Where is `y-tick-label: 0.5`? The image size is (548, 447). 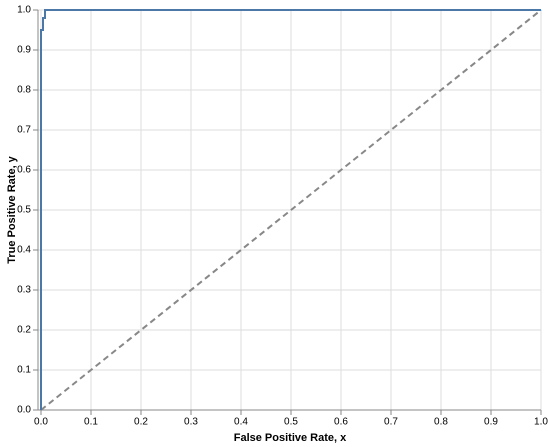
y-tick-label: 0.5 is located at coordinates (24, 210).